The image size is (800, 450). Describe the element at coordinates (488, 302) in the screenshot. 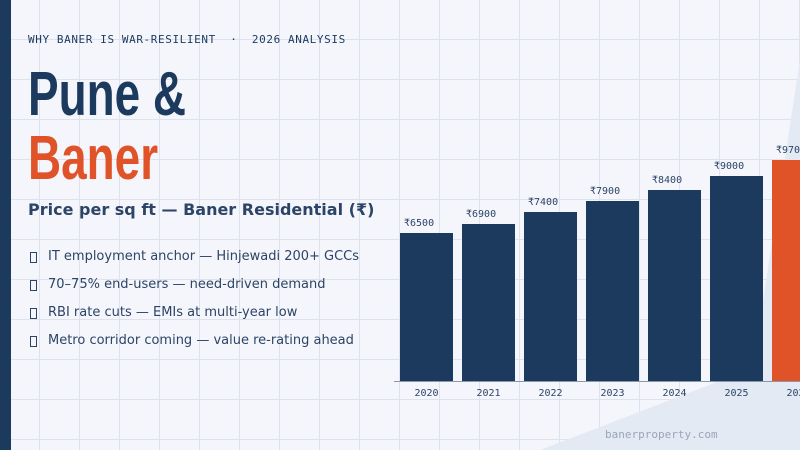

I see `bar-2021` at that location.